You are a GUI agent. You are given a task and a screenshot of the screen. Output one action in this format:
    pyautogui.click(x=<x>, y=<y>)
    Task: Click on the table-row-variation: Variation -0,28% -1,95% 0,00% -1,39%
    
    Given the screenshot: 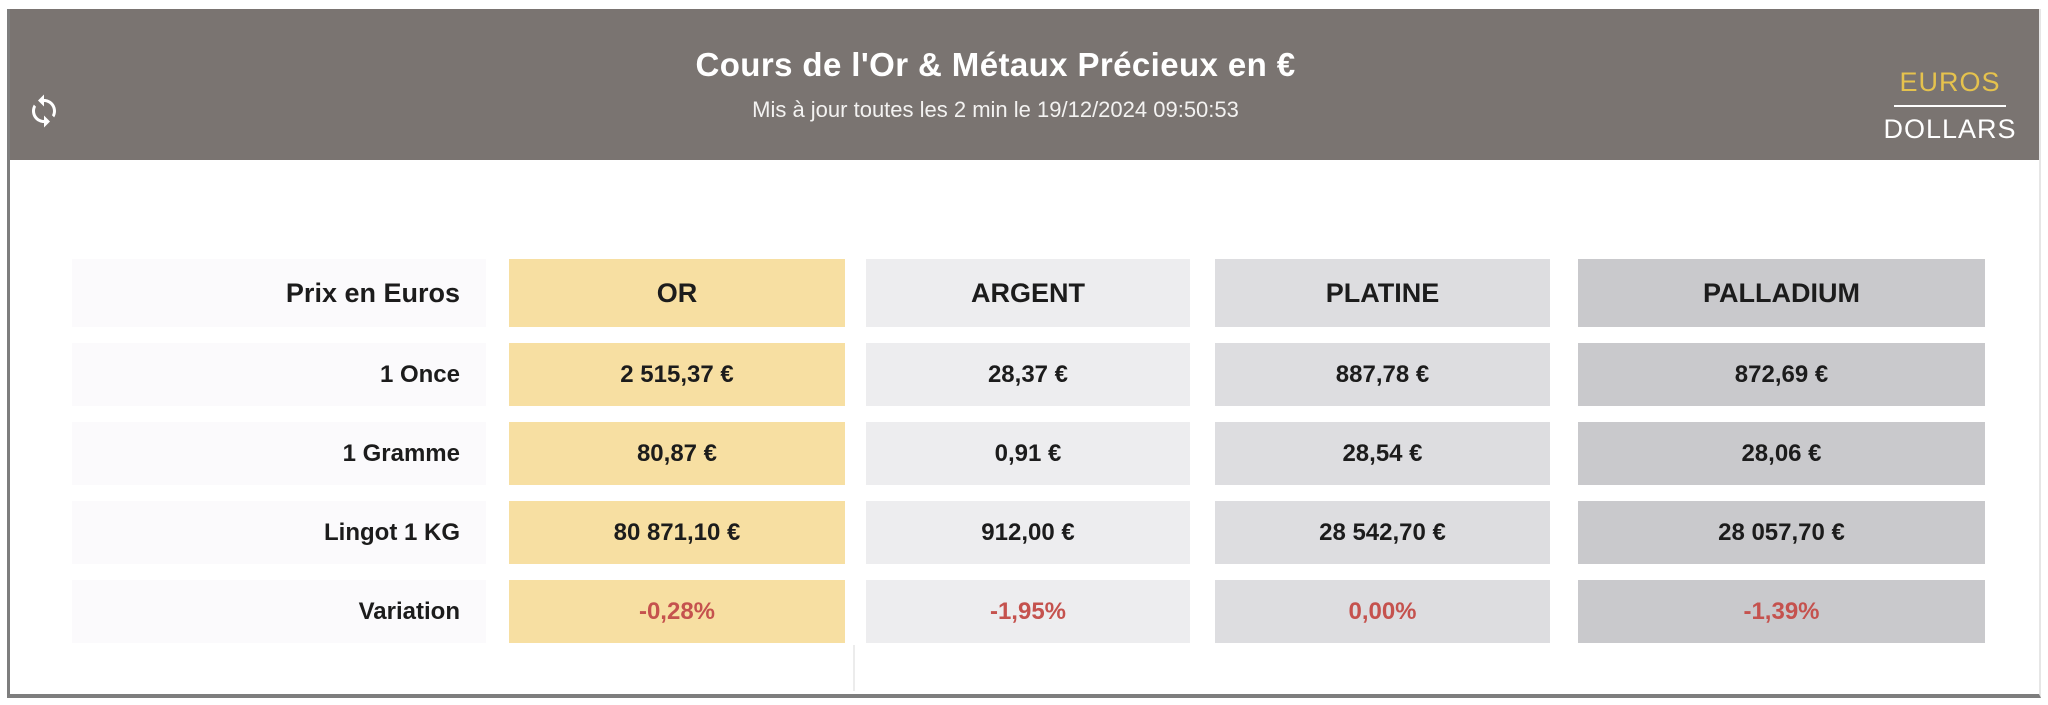 What is the action you would take?
    pyautogui.click(x=1055, y=611)
    